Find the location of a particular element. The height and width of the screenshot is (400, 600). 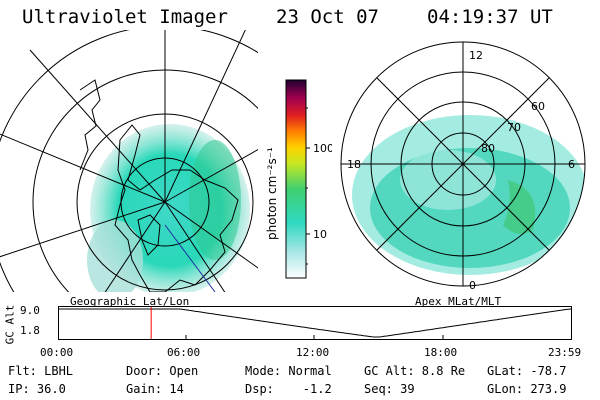

altitude-plot is located at coordinates (315, 323).